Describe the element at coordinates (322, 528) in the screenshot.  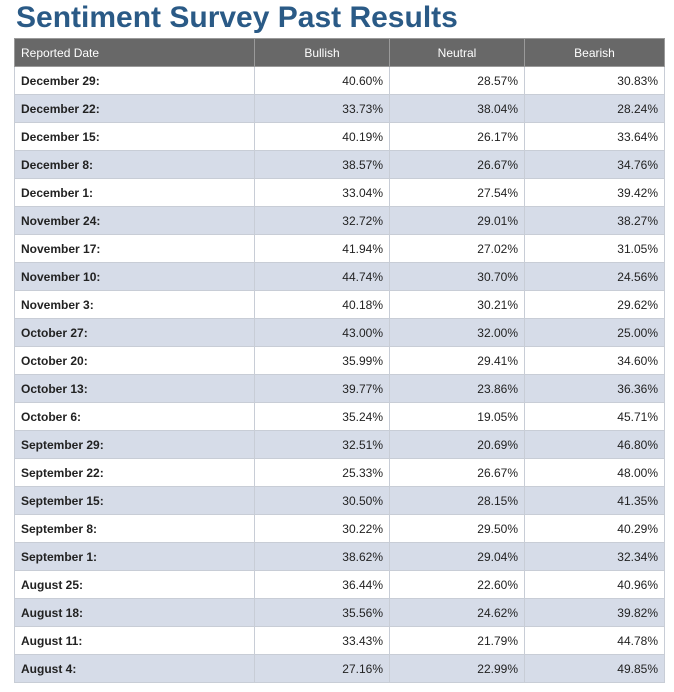
I see `bullish-cell: 30.22%` at that location.